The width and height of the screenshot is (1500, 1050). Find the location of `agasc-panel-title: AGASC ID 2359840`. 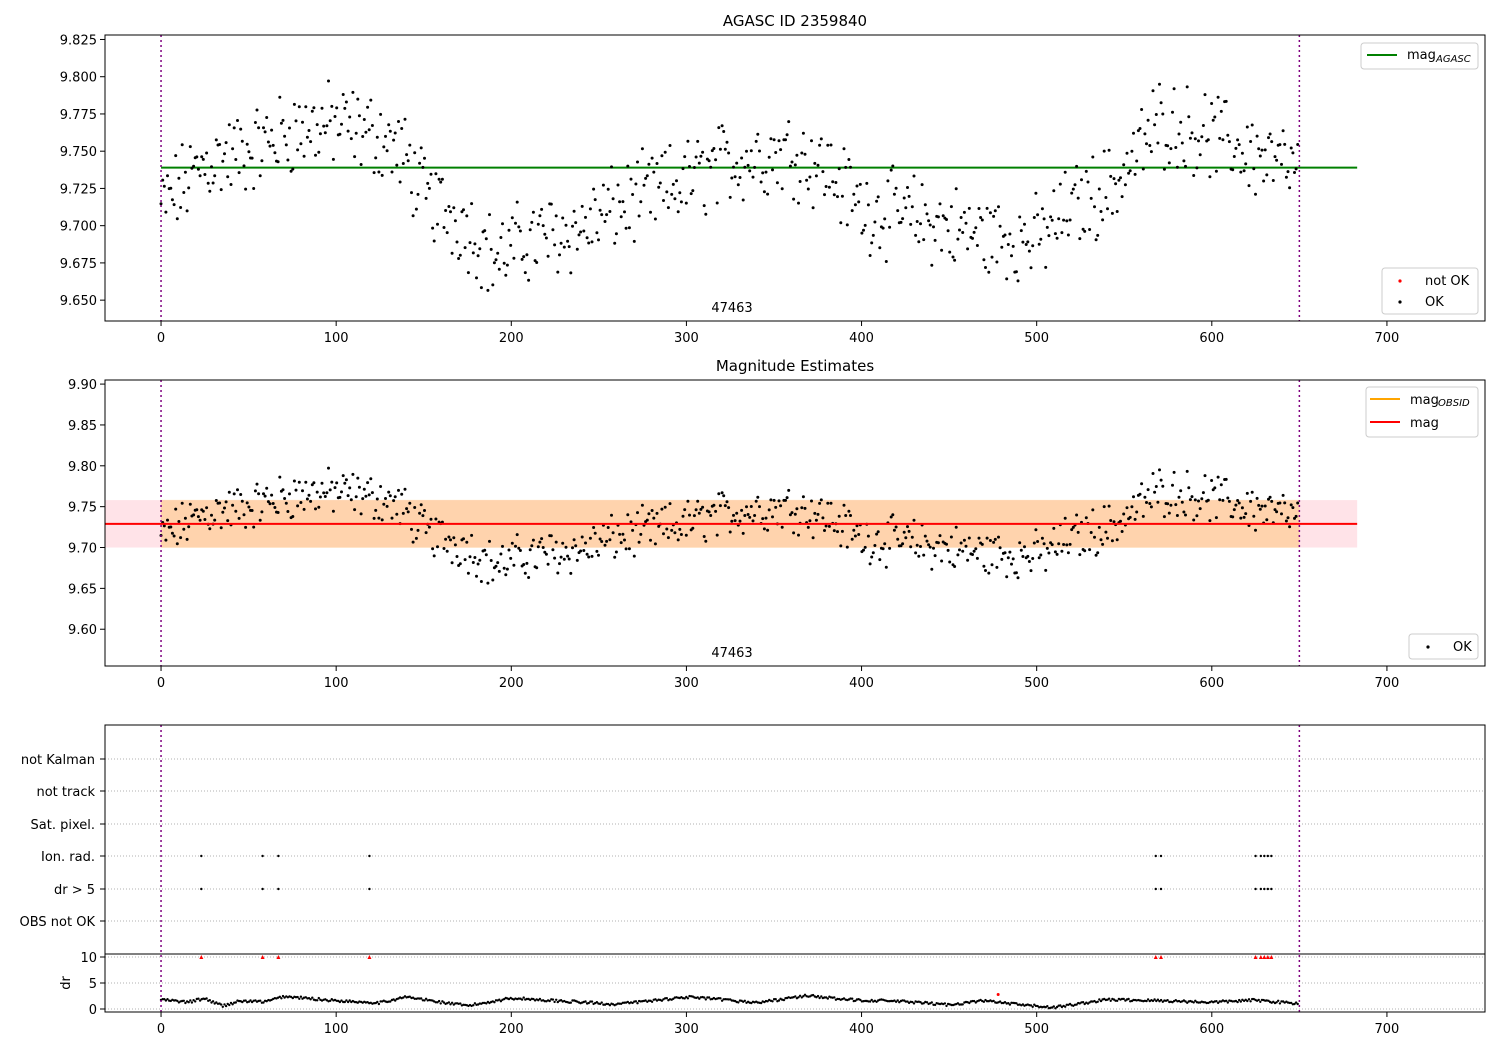

agasc-panel-title: AGASC ID 2359840 is located at coordinates (795, 21).